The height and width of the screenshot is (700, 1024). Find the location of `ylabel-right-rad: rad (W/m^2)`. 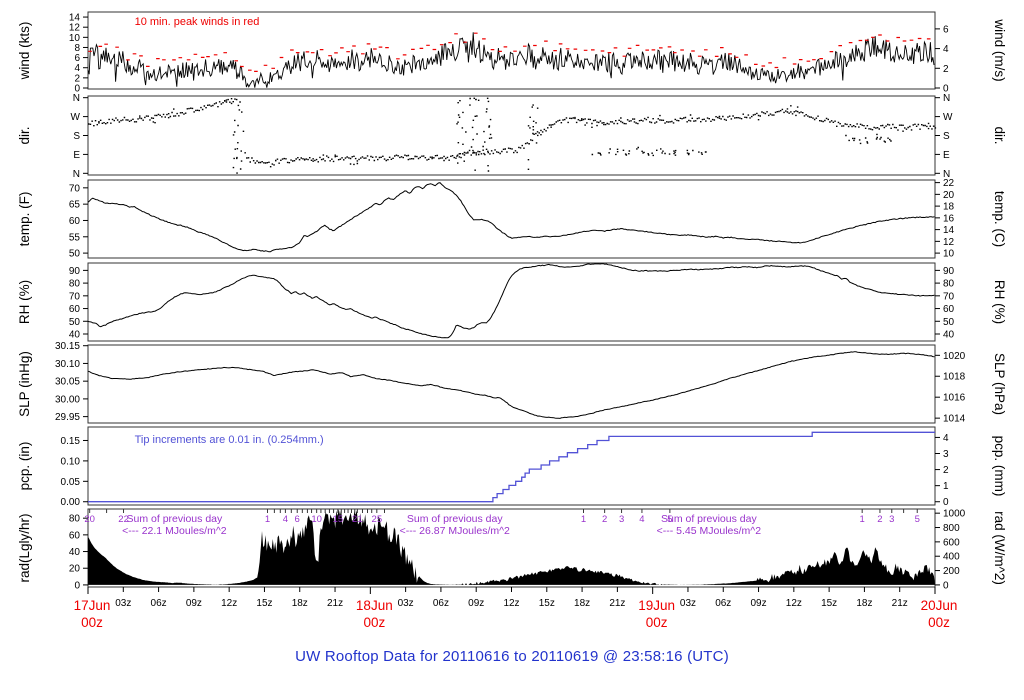

ylabel-right-rad: rad (W/m^2) is located at coordinates (999, 548).